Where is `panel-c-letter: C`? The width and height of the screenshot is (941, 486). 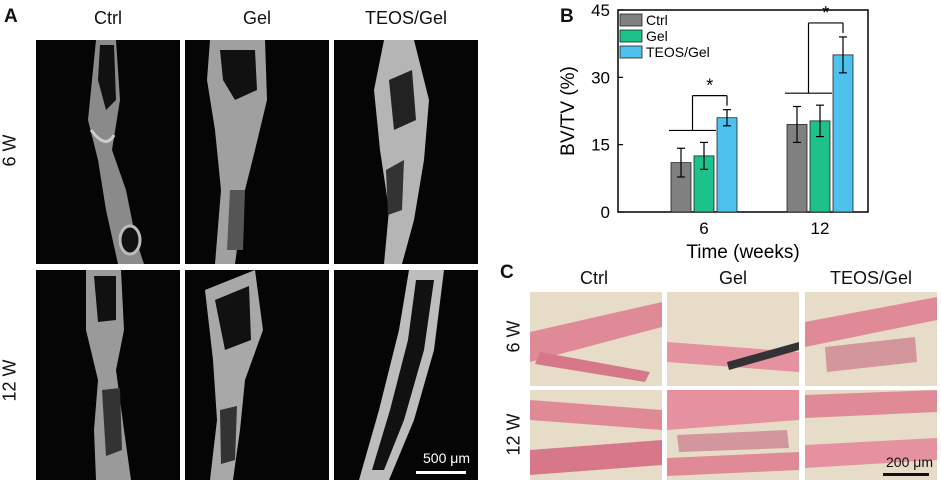 panel-c-letter: C is located at coordinates (507, 272).